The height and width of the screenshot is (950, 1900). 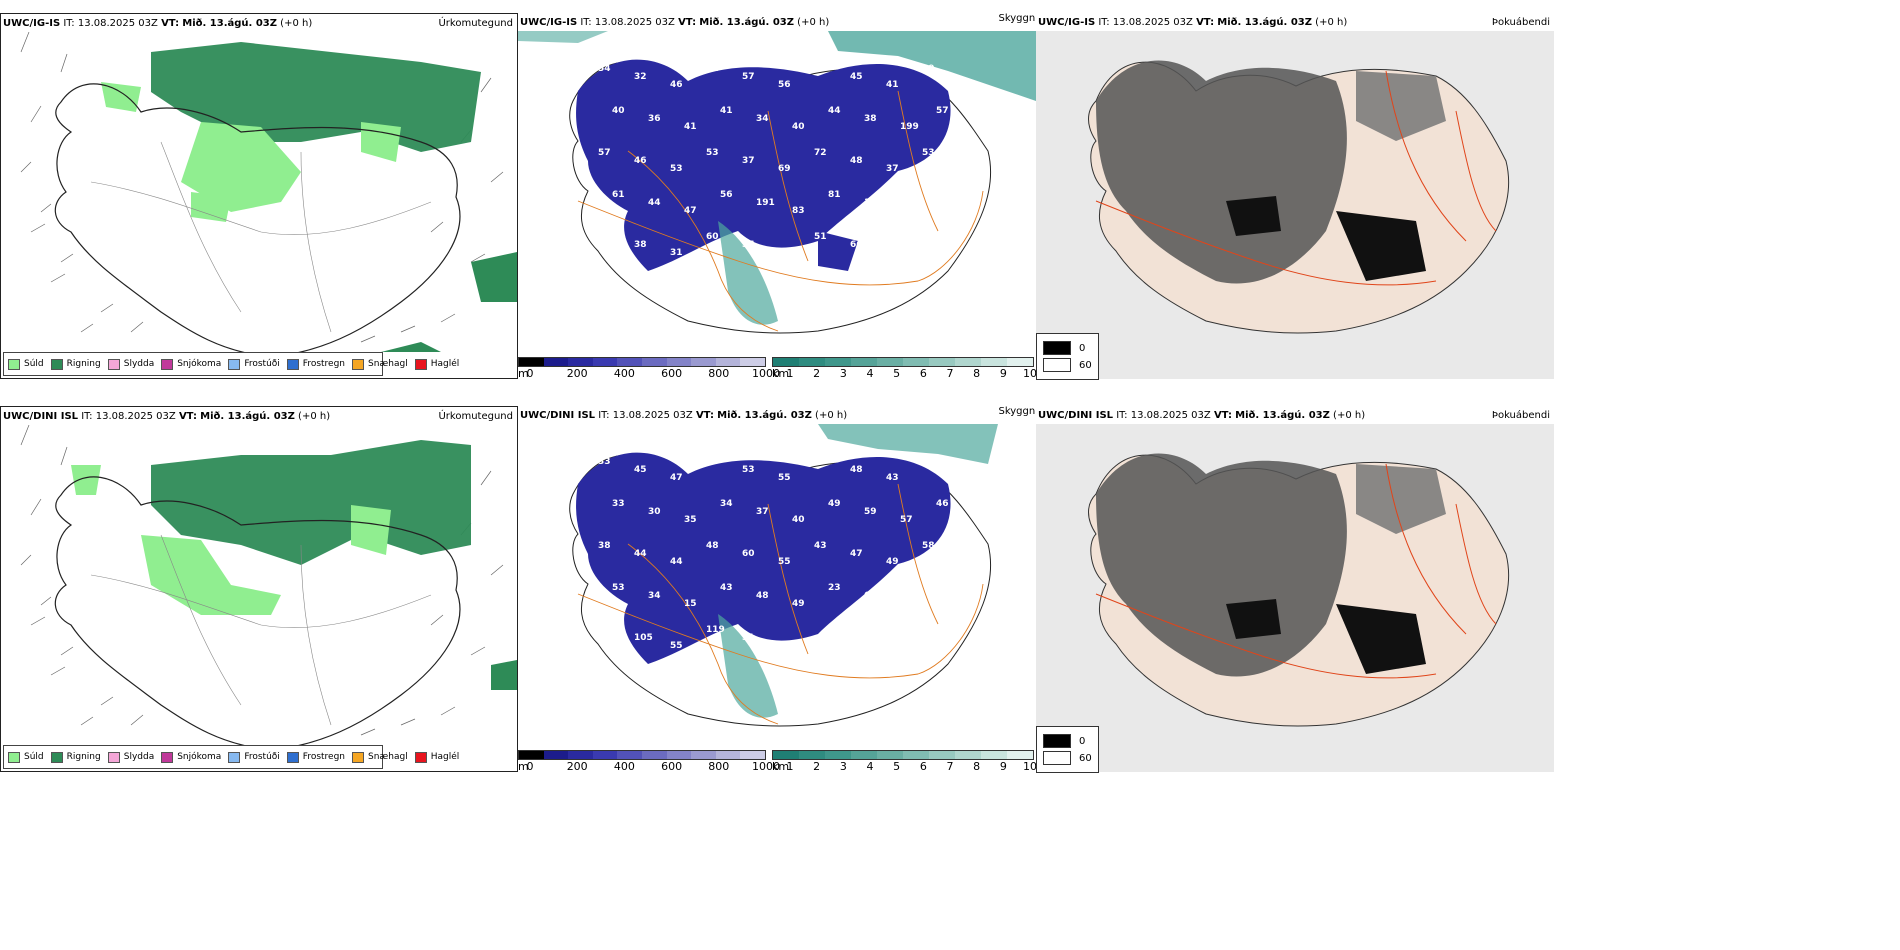 What do you see at coordinates (676, 85) in the screenshot?
I see `cloud-base-value: 46` at bounding box center [676, 85].